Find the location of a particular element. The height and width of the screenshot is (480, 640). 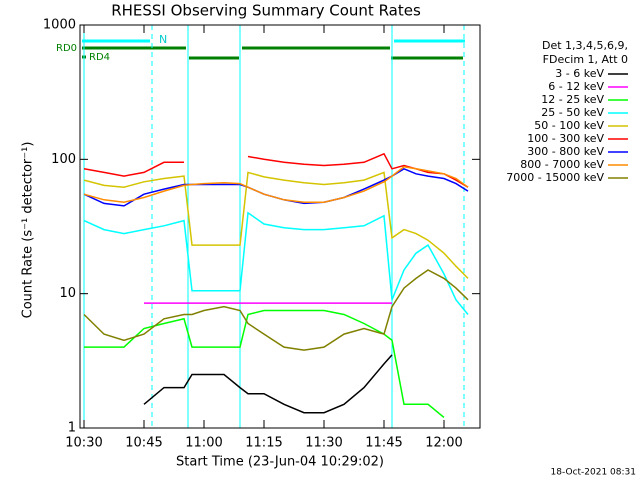

annotation: N is located at coordinates (163, 39).